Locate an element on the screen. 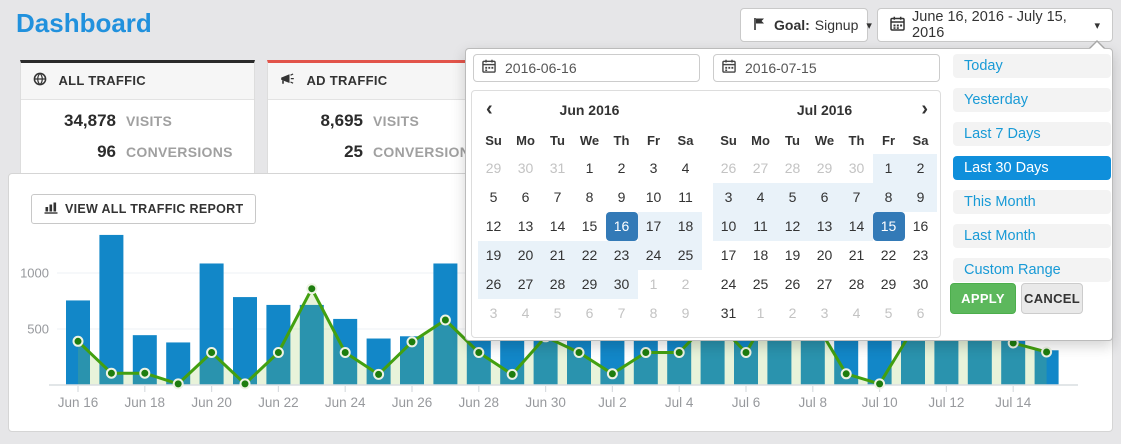 This screenshot has width=1121, height=444. calendar-day: 25 is located at coordinates (685, 255).